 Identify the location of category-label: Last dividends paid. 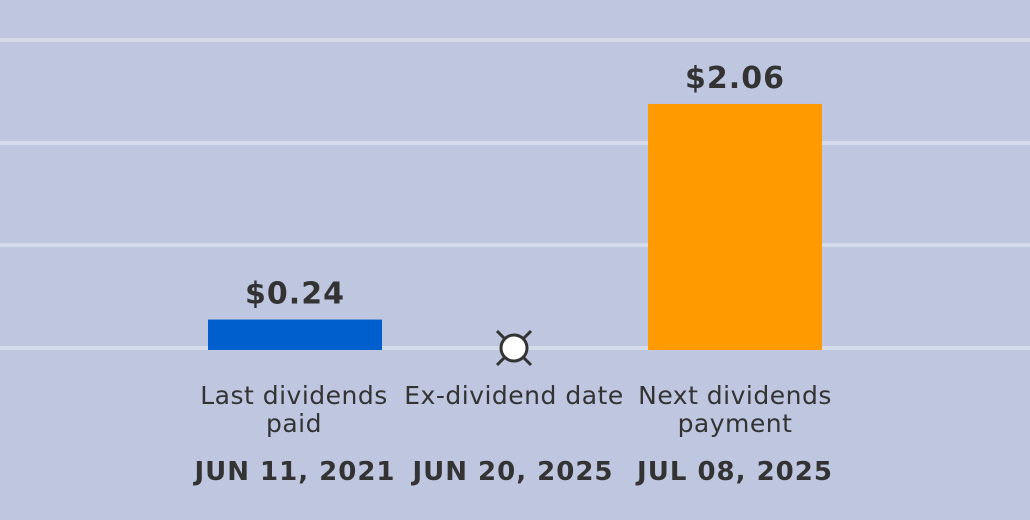
(294, 409).